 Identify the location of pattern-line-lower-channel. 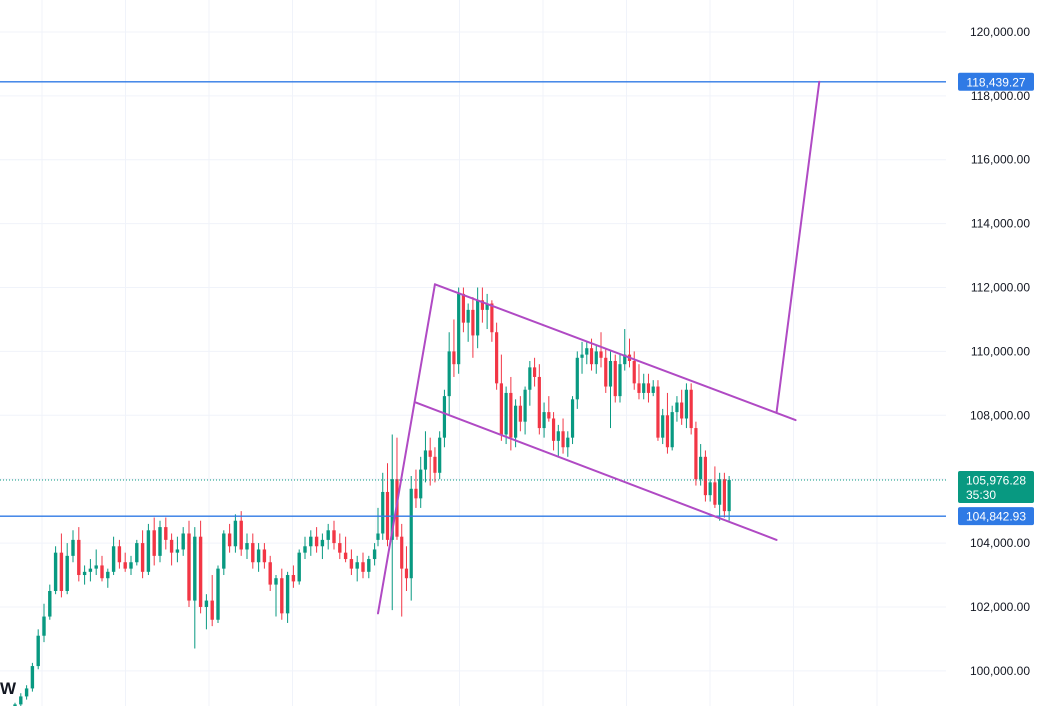
(596, 471).